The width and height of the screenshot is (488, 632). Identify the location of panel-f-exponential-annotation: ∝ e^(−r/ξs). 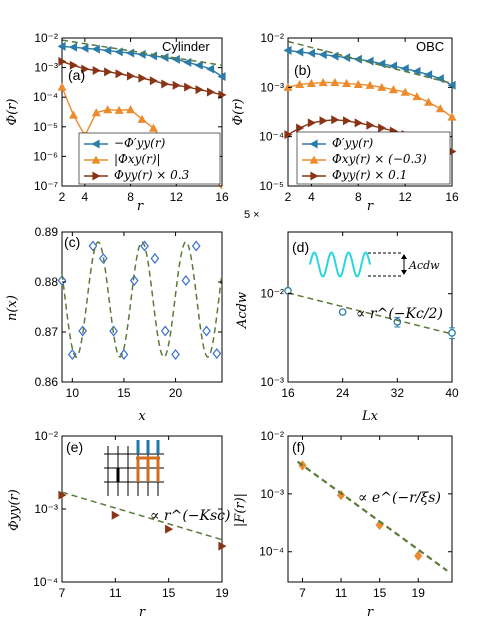
(399, 498).